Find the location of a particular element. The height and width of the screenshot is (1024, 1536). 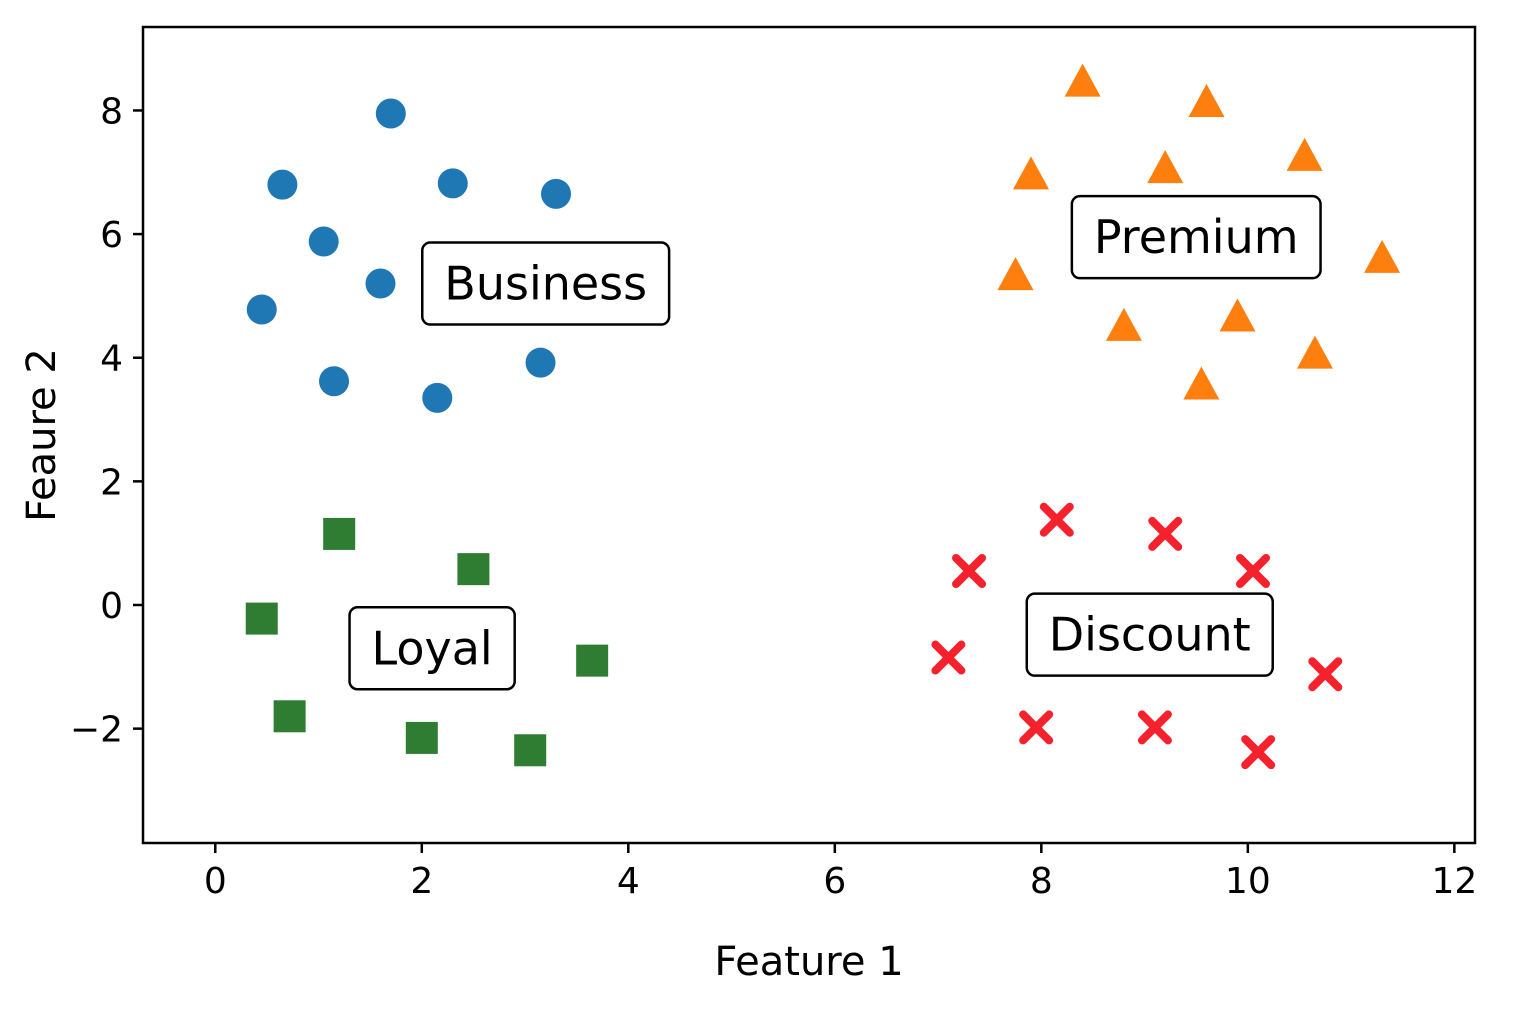

svg-text: Business is located at coordinates (545, 284).